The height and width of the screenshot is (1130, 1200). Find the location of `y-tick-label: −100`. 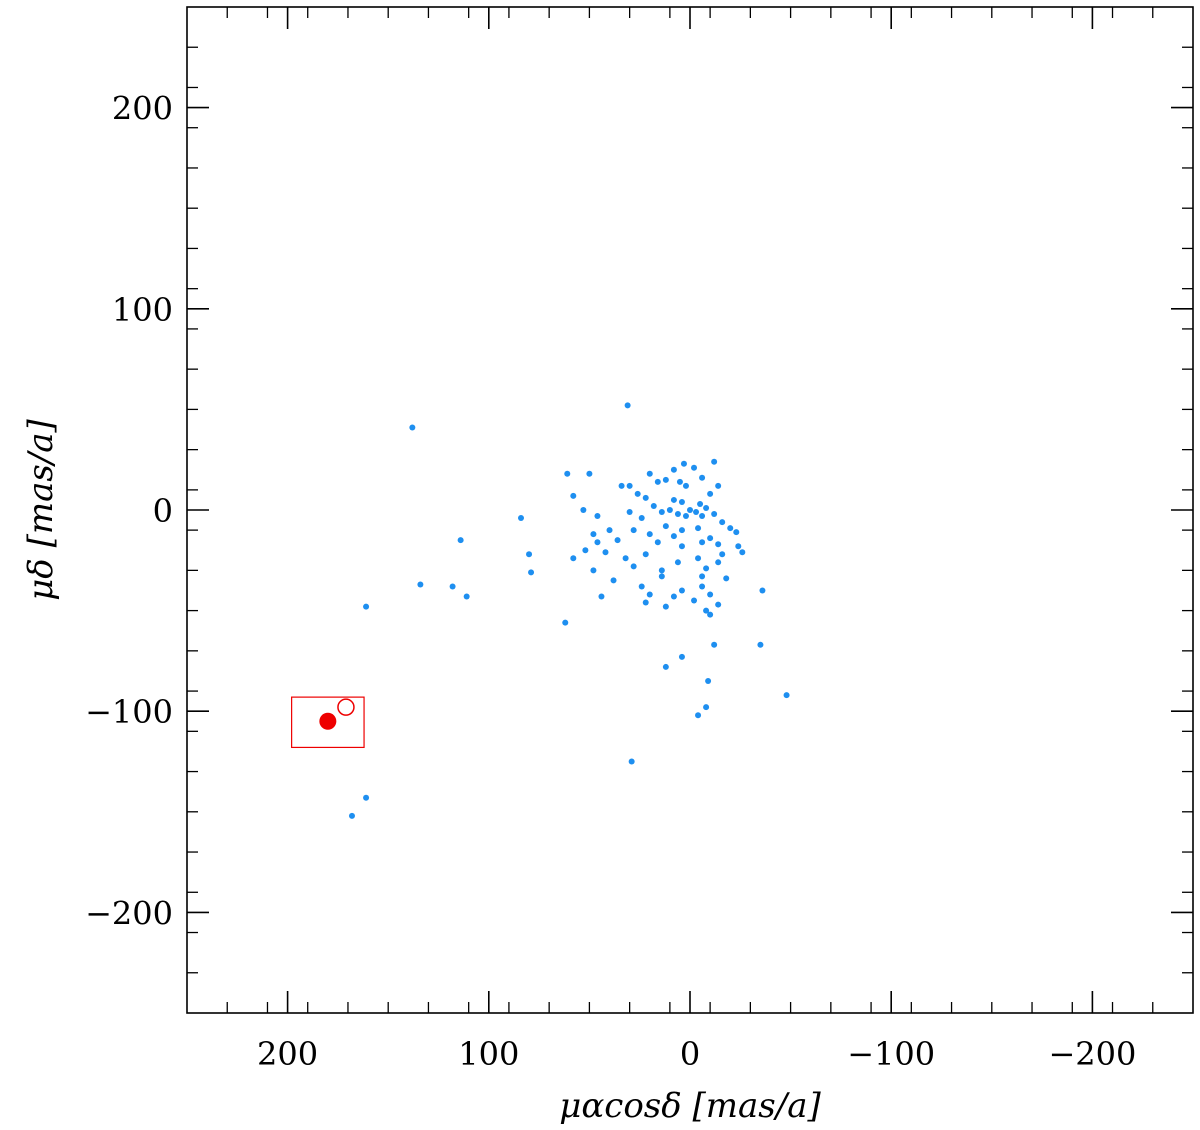

y-tick-label: −100 is located at coordinates (129, 712).